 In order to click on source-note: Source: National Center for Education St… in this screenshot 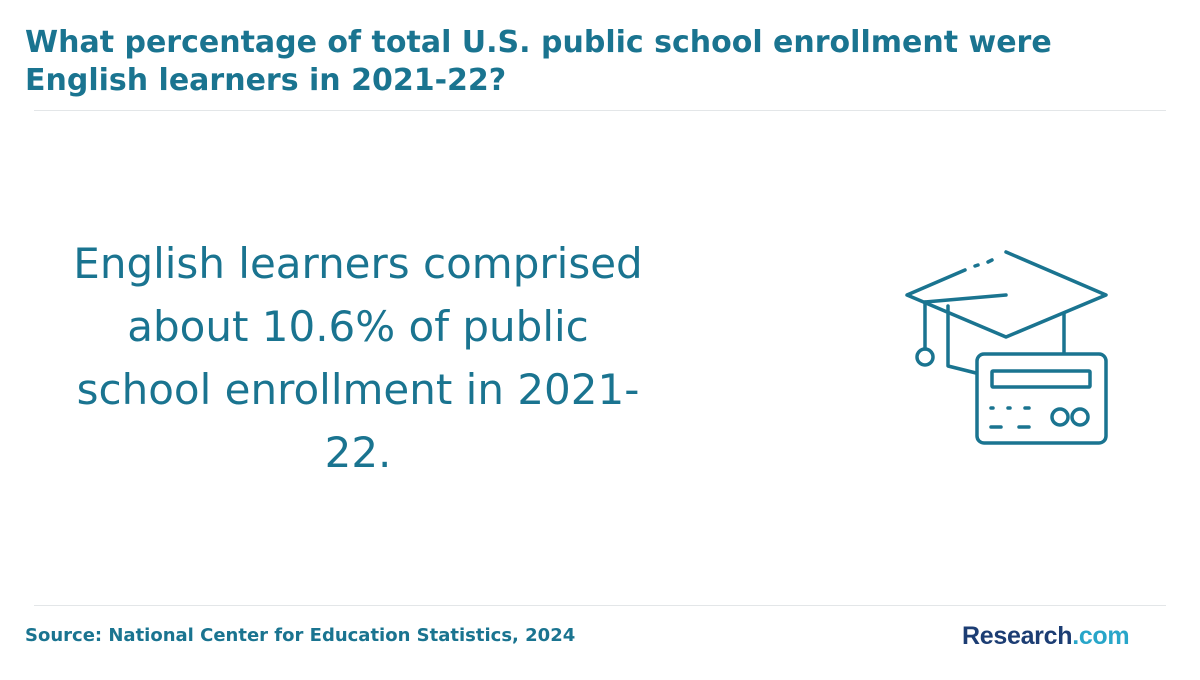, I will do `click(300, 635)`.